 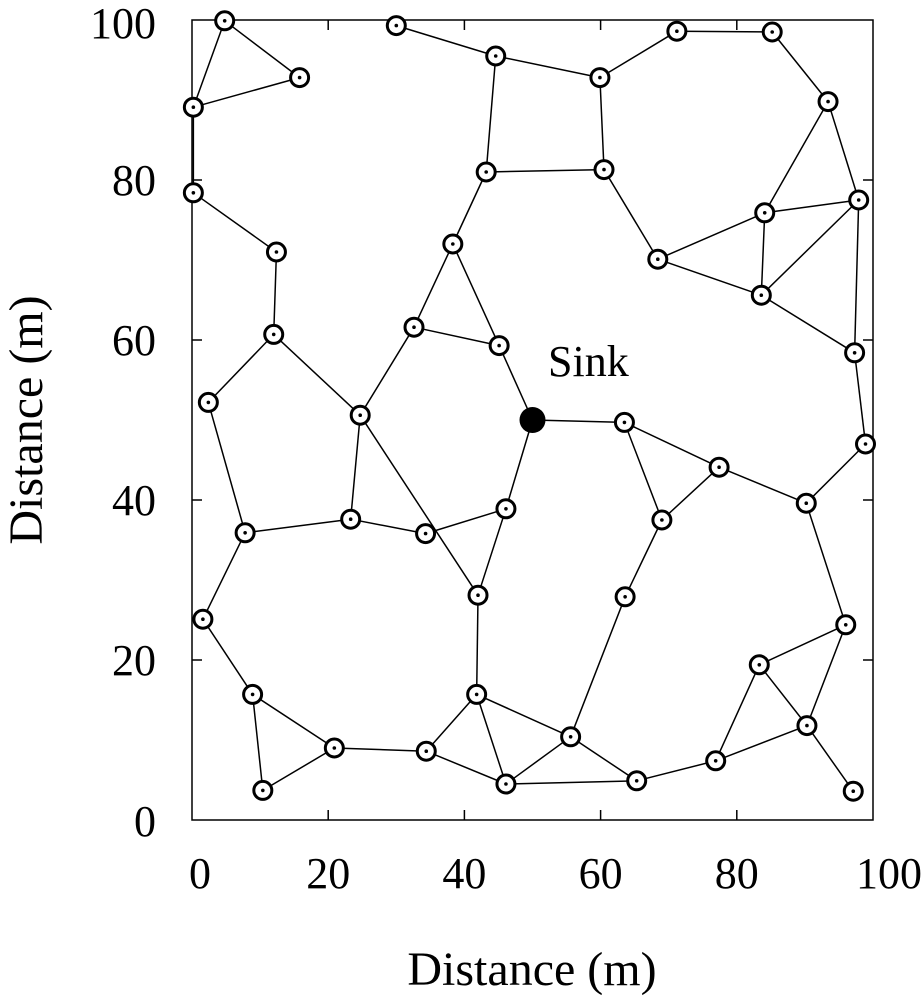 What do you see at coordinates (601, 873) in the screenshot?
I see `x-tick-label: 60` at bounding box center [601, 873].